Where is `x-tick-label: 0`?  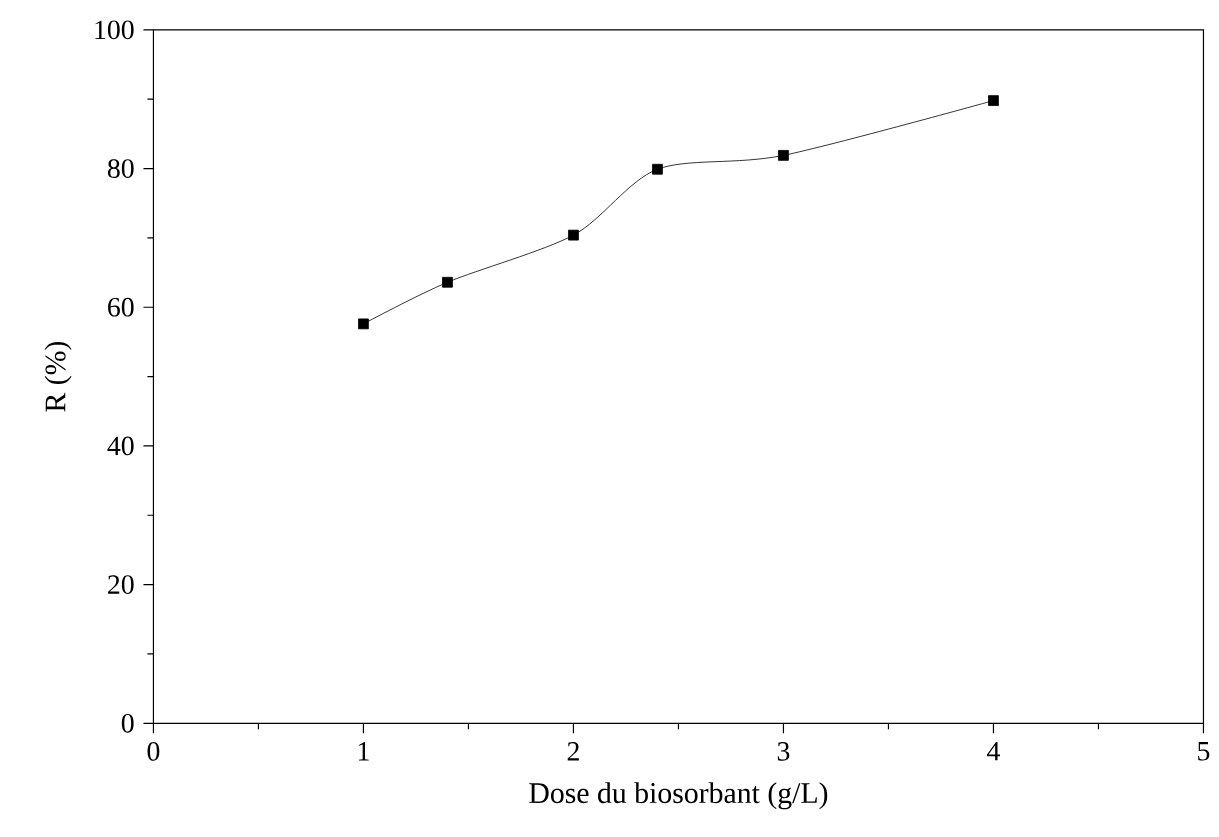
x-tick-label: 0 is located at coordinates (153, 751).